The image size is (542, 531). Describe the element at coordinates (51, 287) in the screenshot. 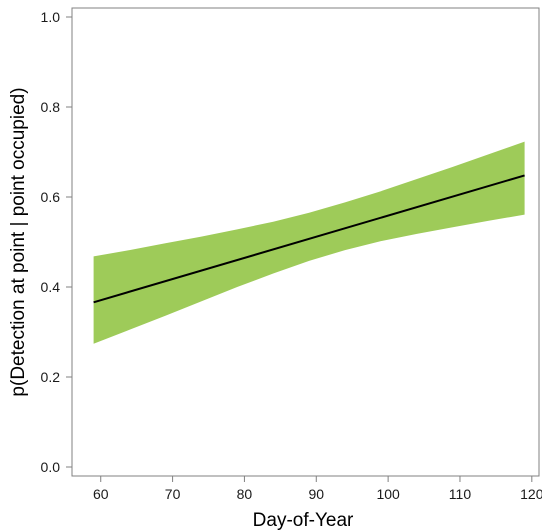

I see `y-tick-label: 0.4` at that location.